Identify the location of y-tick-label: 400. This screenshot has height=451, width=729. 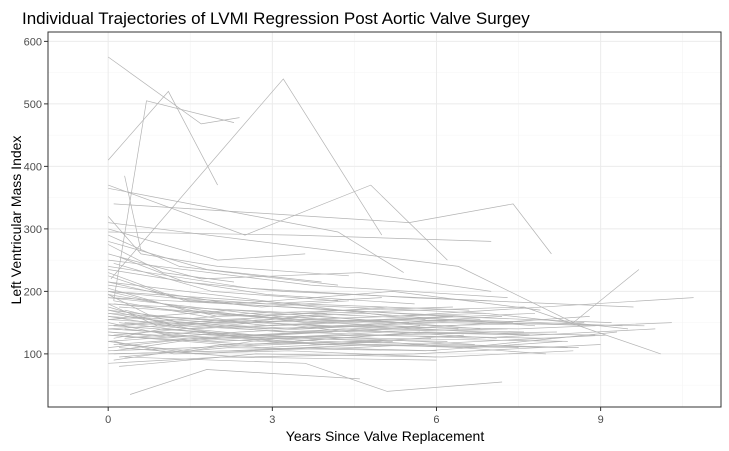
(33, 167).